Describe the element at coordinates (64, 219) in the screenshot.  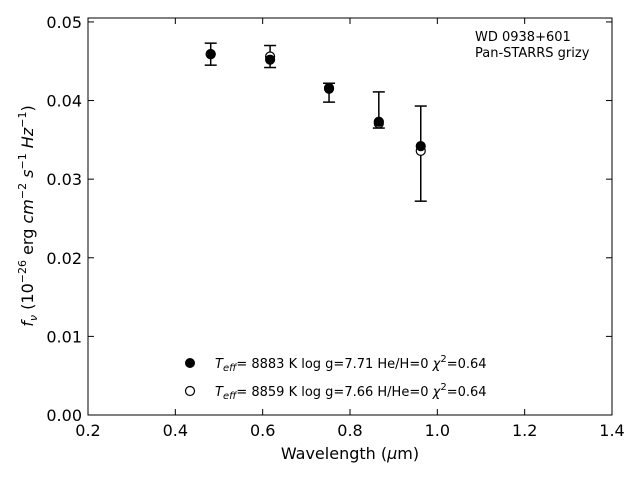
I see `y-tick-labels: 0.00 0.01 0.02 0.03 0.04 0.05` at that location.